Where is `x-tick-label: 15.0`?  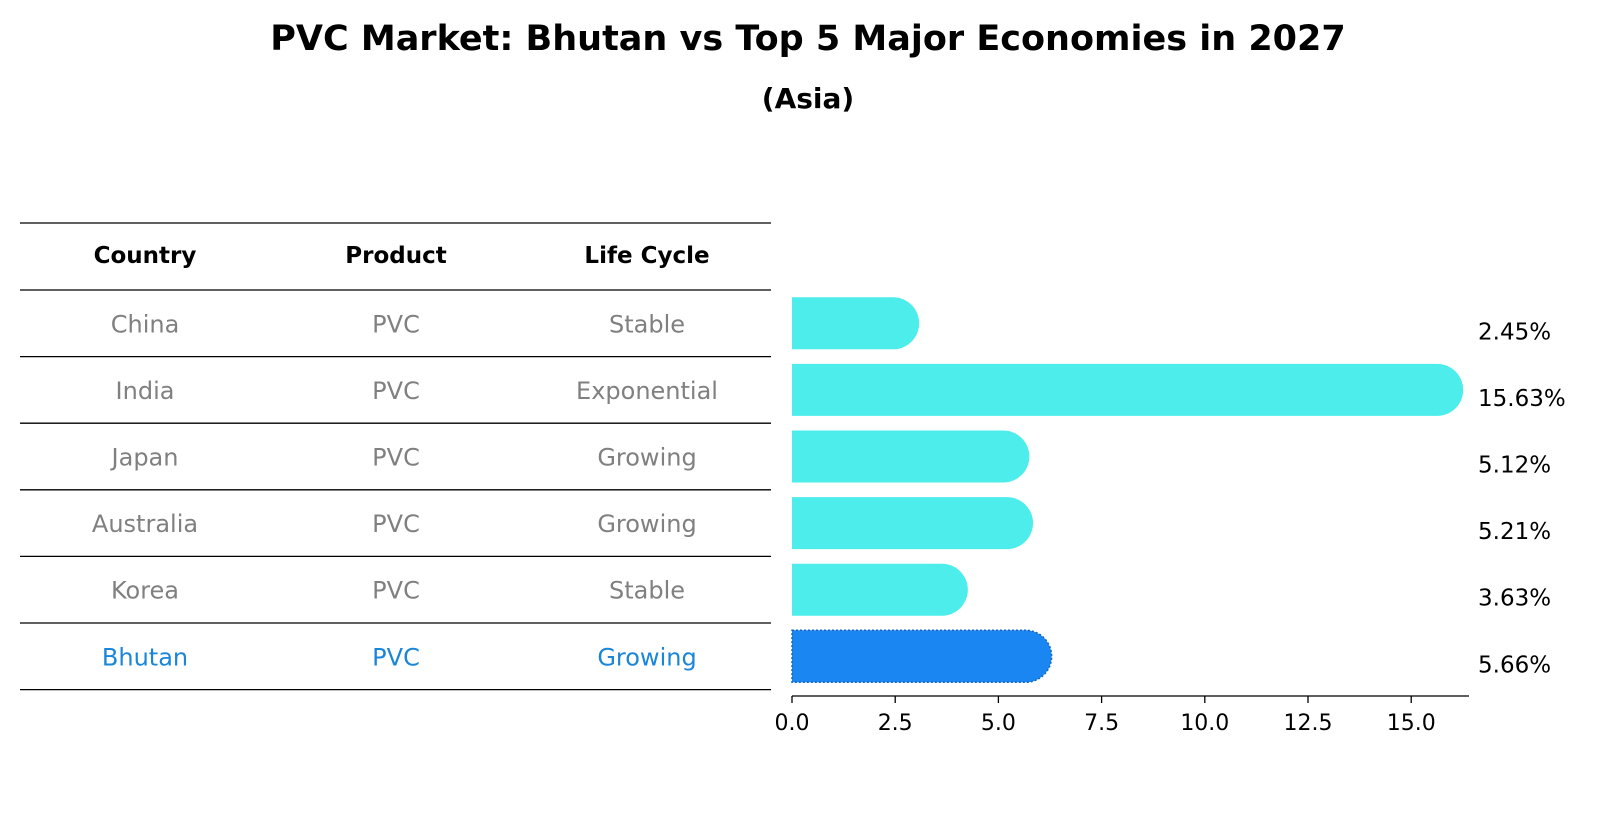 x-tick-label: 15.0 is located at coordinates (1411, 723).